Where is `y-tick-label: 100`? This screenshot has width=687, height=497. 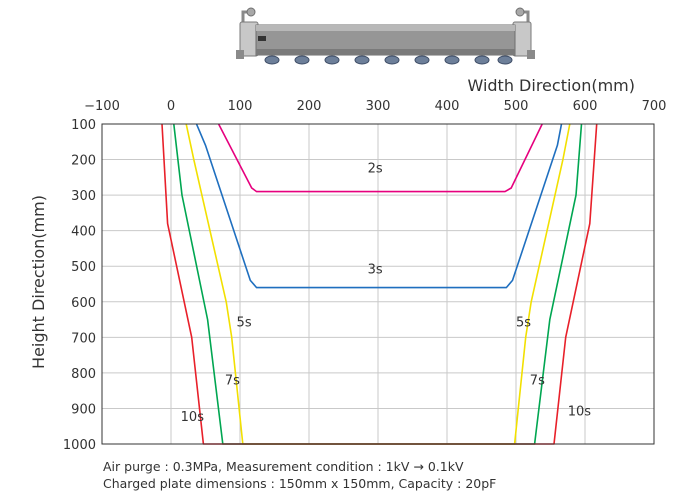
y-tick-label: 100 is located at coordinates (83, 125).